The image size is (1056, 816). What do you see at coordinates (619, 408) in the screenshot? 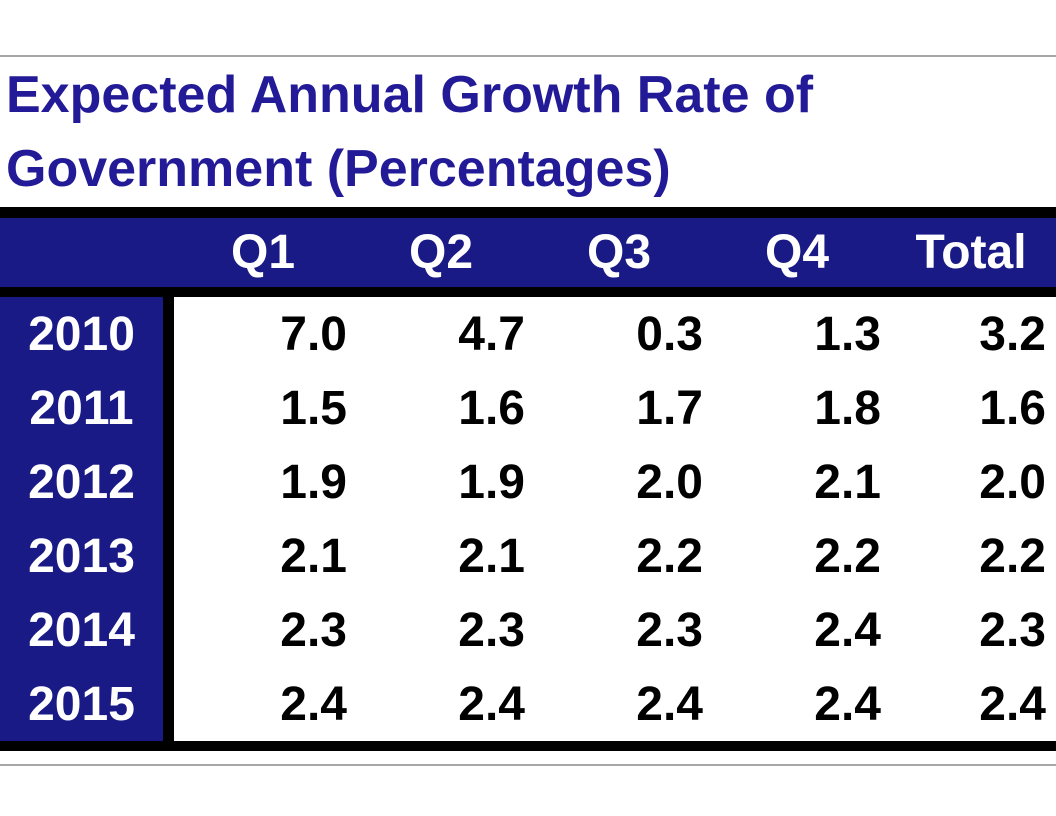
I see `cell-q3: 1.7` at bounding box center [619, 408].